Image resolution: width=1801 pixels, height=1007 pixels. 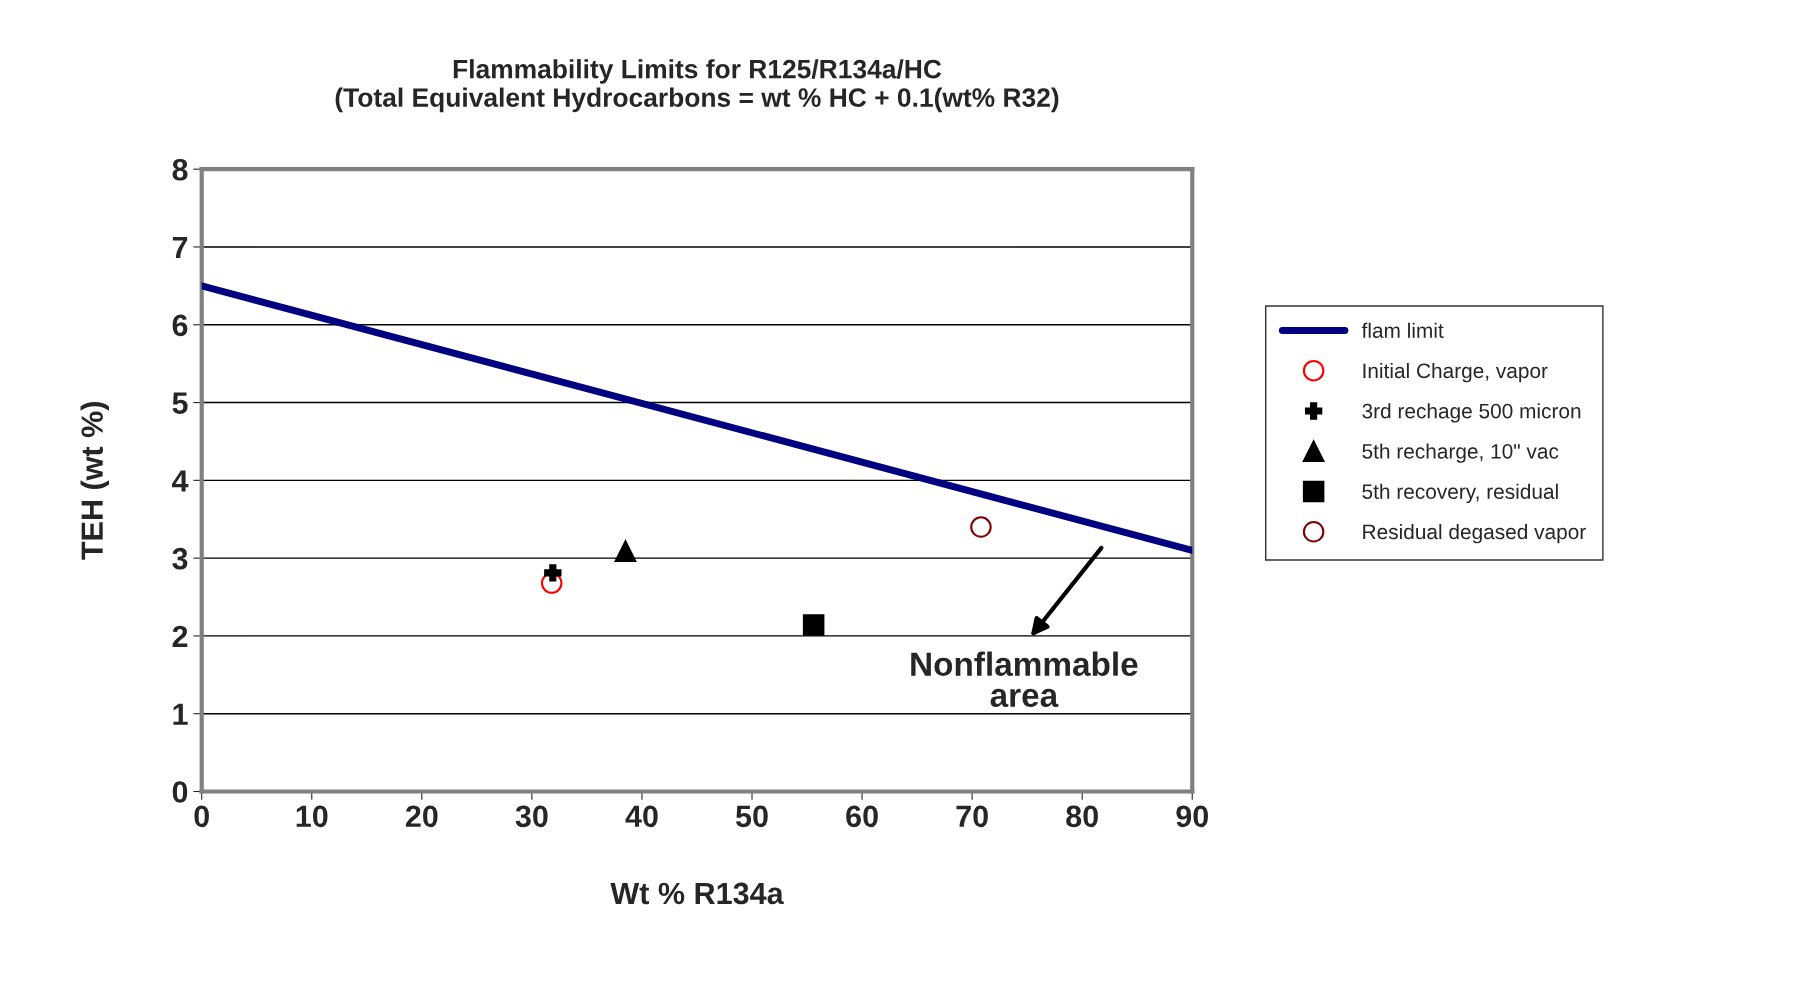 What do you see at coordinates (531, 816) in the screenshot?
I see `x-tick-label: 30` at bounding box center [531, 816].